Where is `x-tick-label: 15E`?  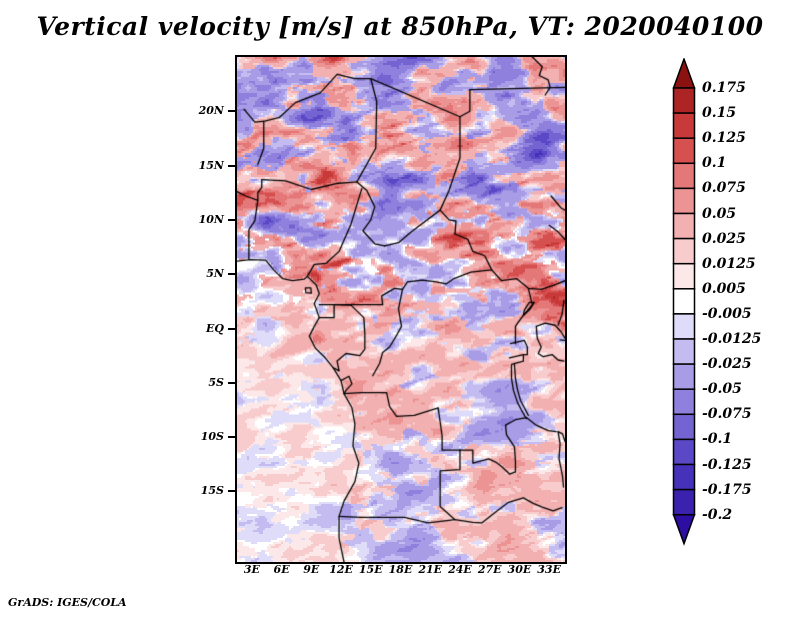
x-tick-label: 15E is located at coordinates (370, 569).